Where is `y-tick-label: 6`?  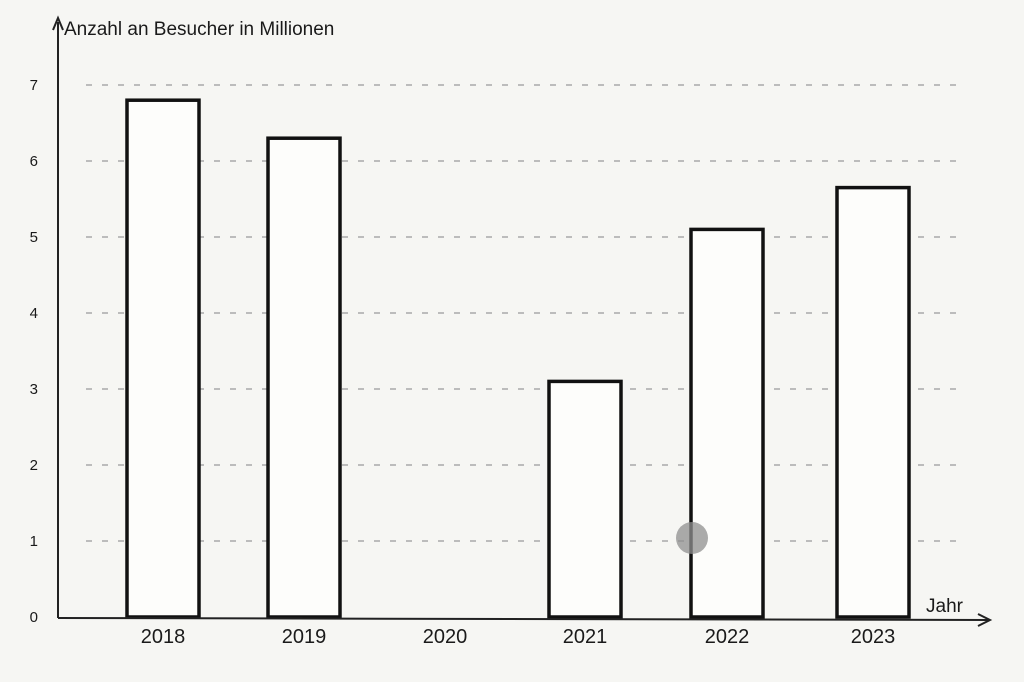
y-tick-label: 6 is located at coordinates (34, 161).